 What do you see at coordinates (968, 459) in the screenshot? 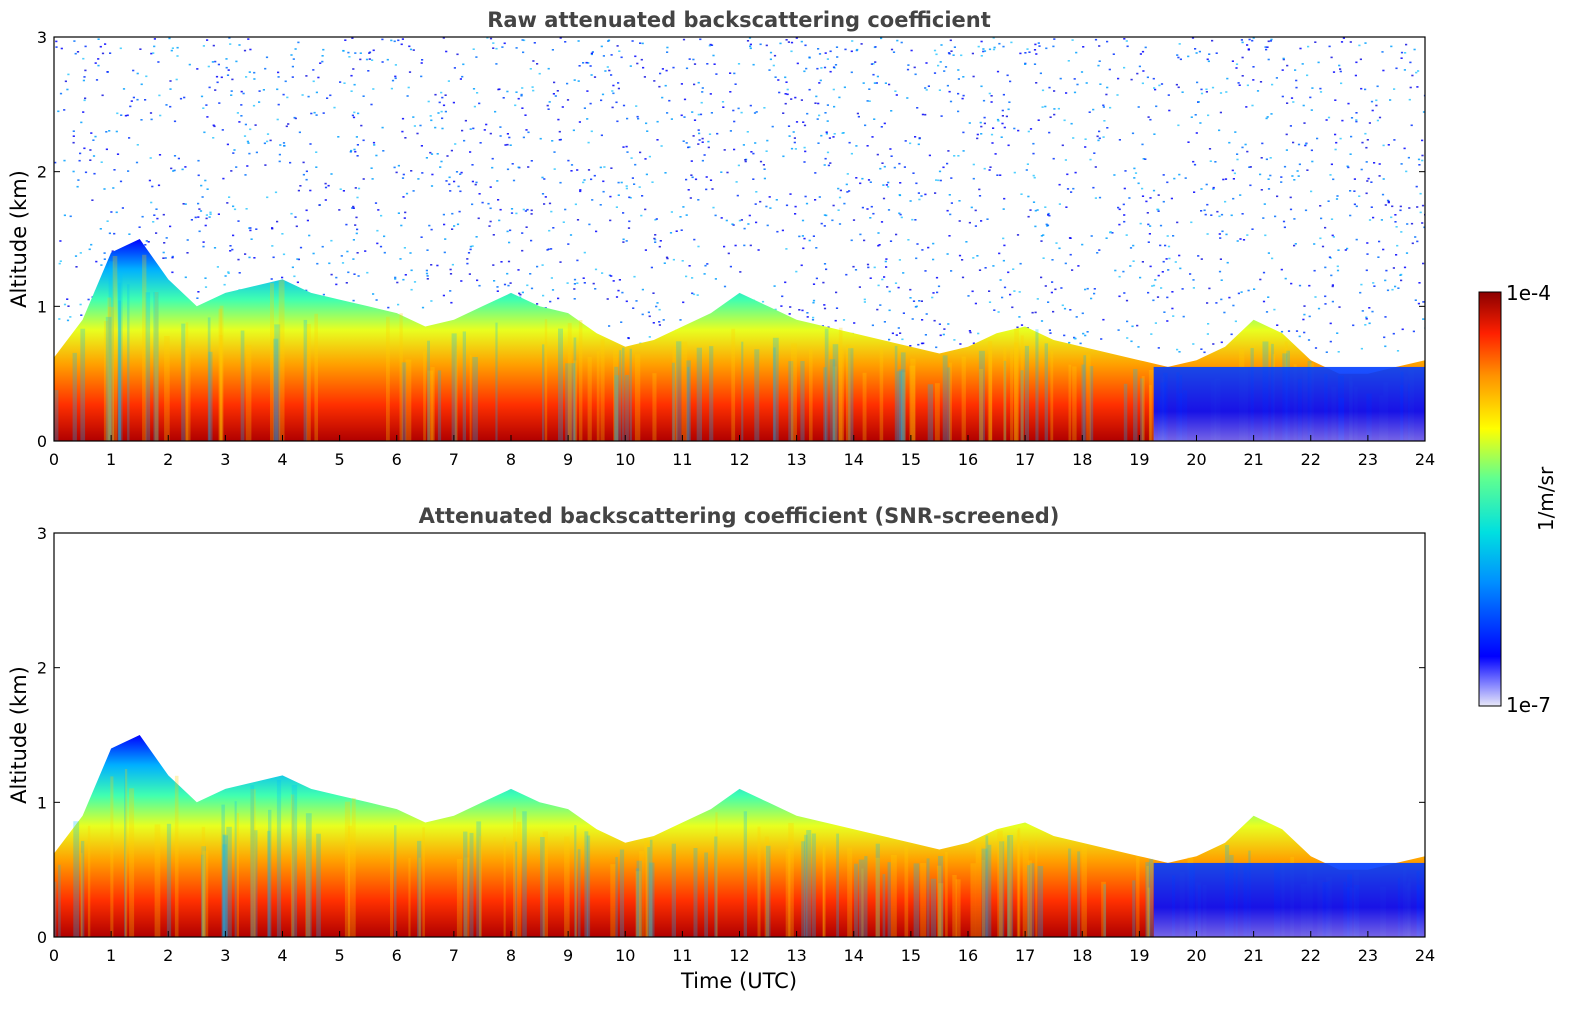
I see `x-tick-label: 16` at bounding box center [968, 459].